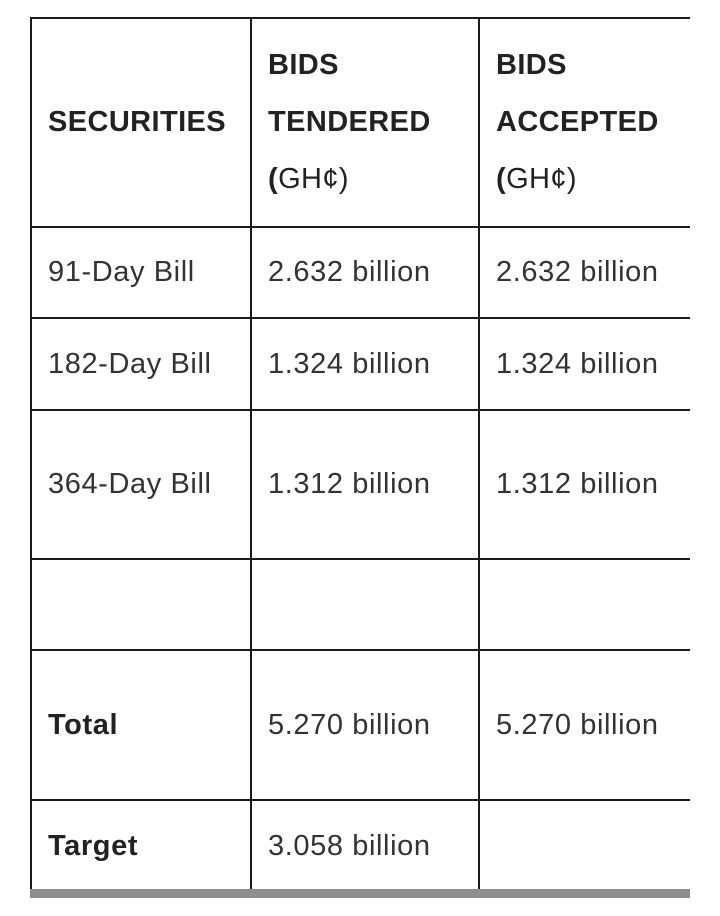 Image resolution: width=720 pixels, height=916 pixels. I want to click on cell-bids-tendered: 2.632 billion, so click(365, 272).